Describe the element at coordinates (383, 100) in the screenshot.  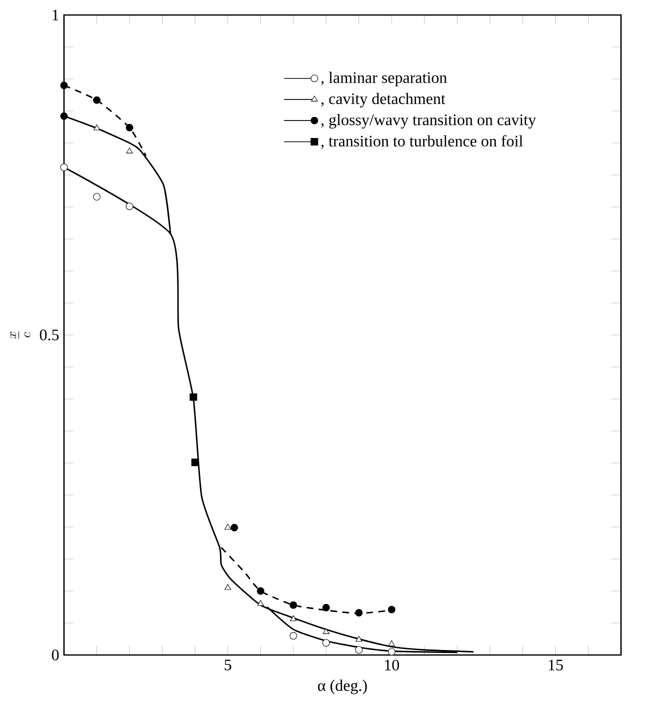
I see `legend-label: , cavity detachment` at that location.